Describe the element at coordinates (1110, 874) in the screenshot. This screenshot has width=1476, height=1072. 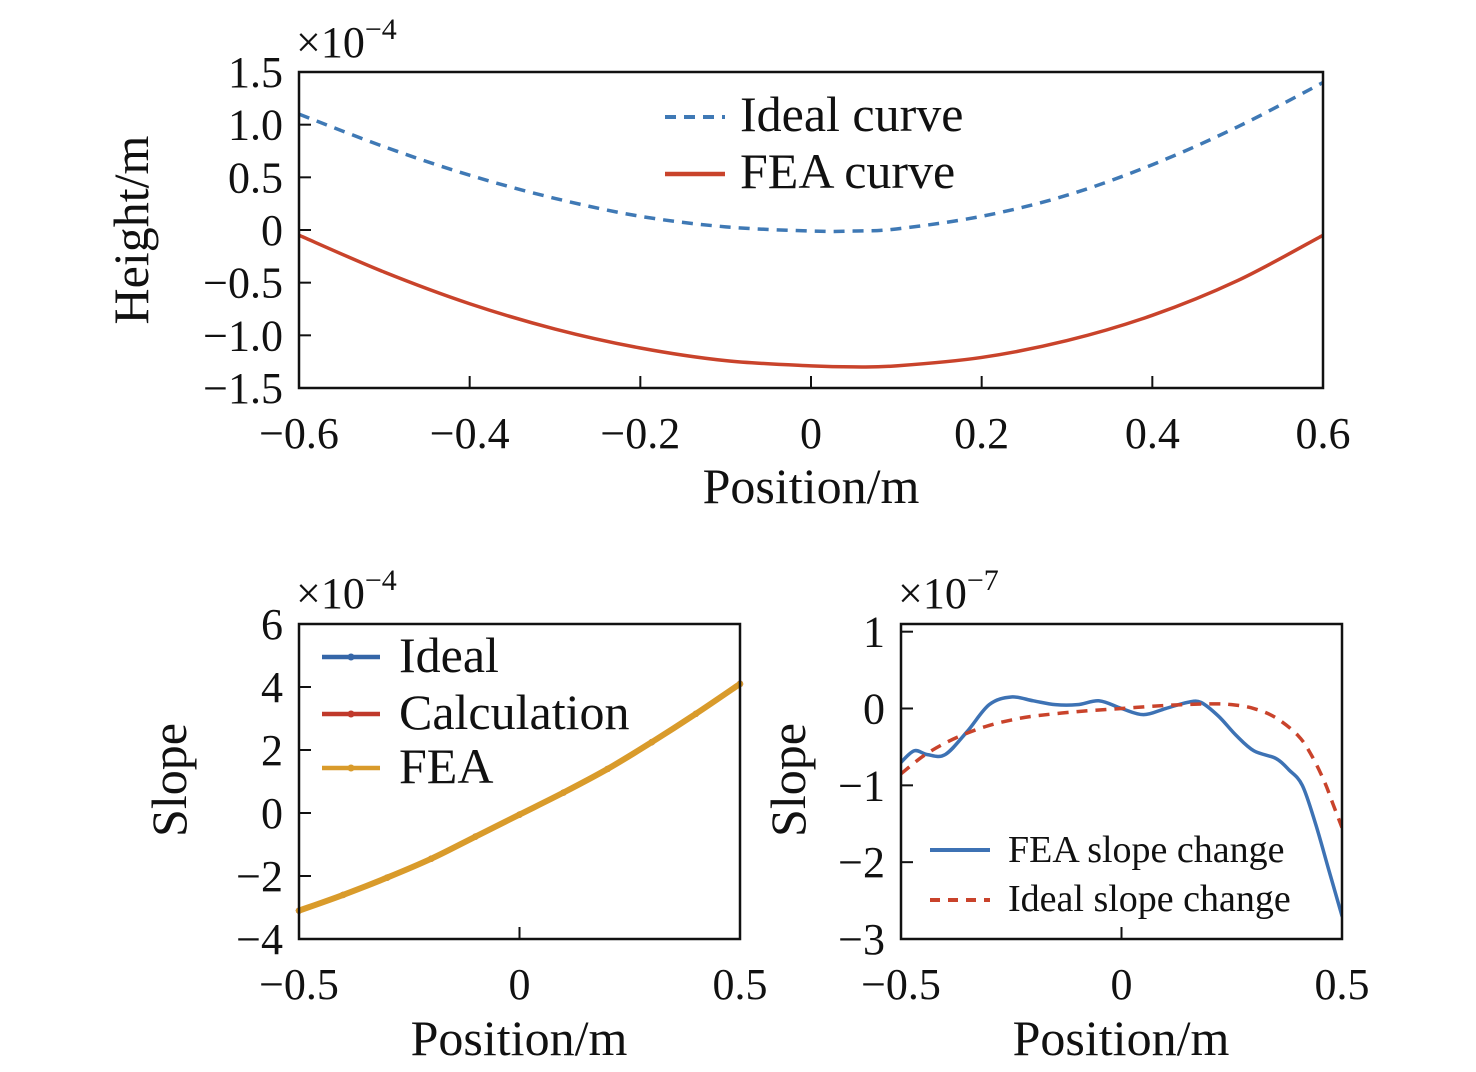
I see `slope-change-legend: FEA slope change Ideal slope change` at that location.